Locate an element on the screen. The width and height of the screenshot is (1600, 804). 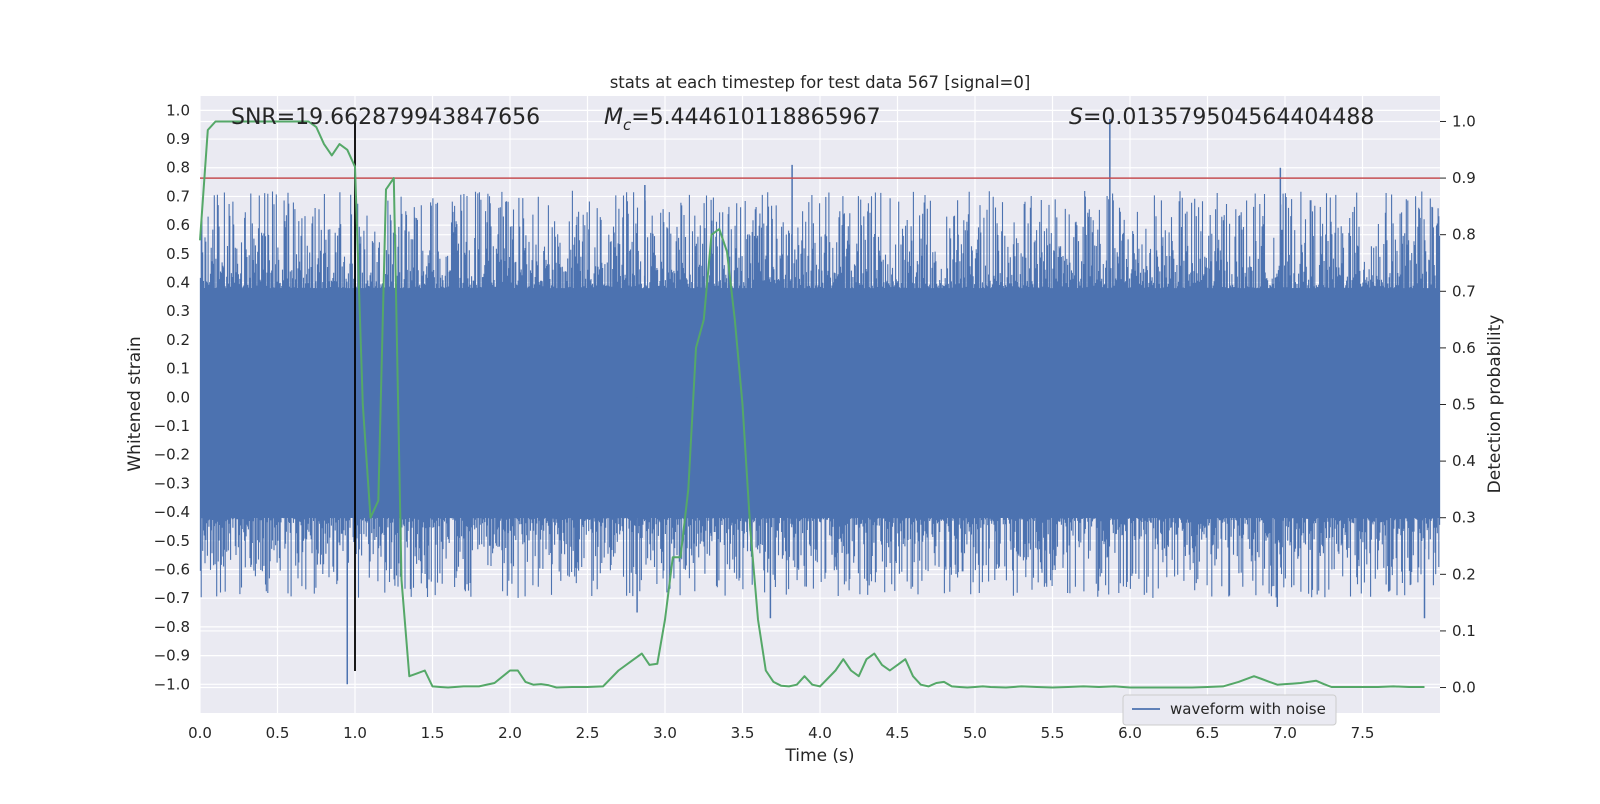
left-tick-label: 0.7 is located at coordinates (178, 196).